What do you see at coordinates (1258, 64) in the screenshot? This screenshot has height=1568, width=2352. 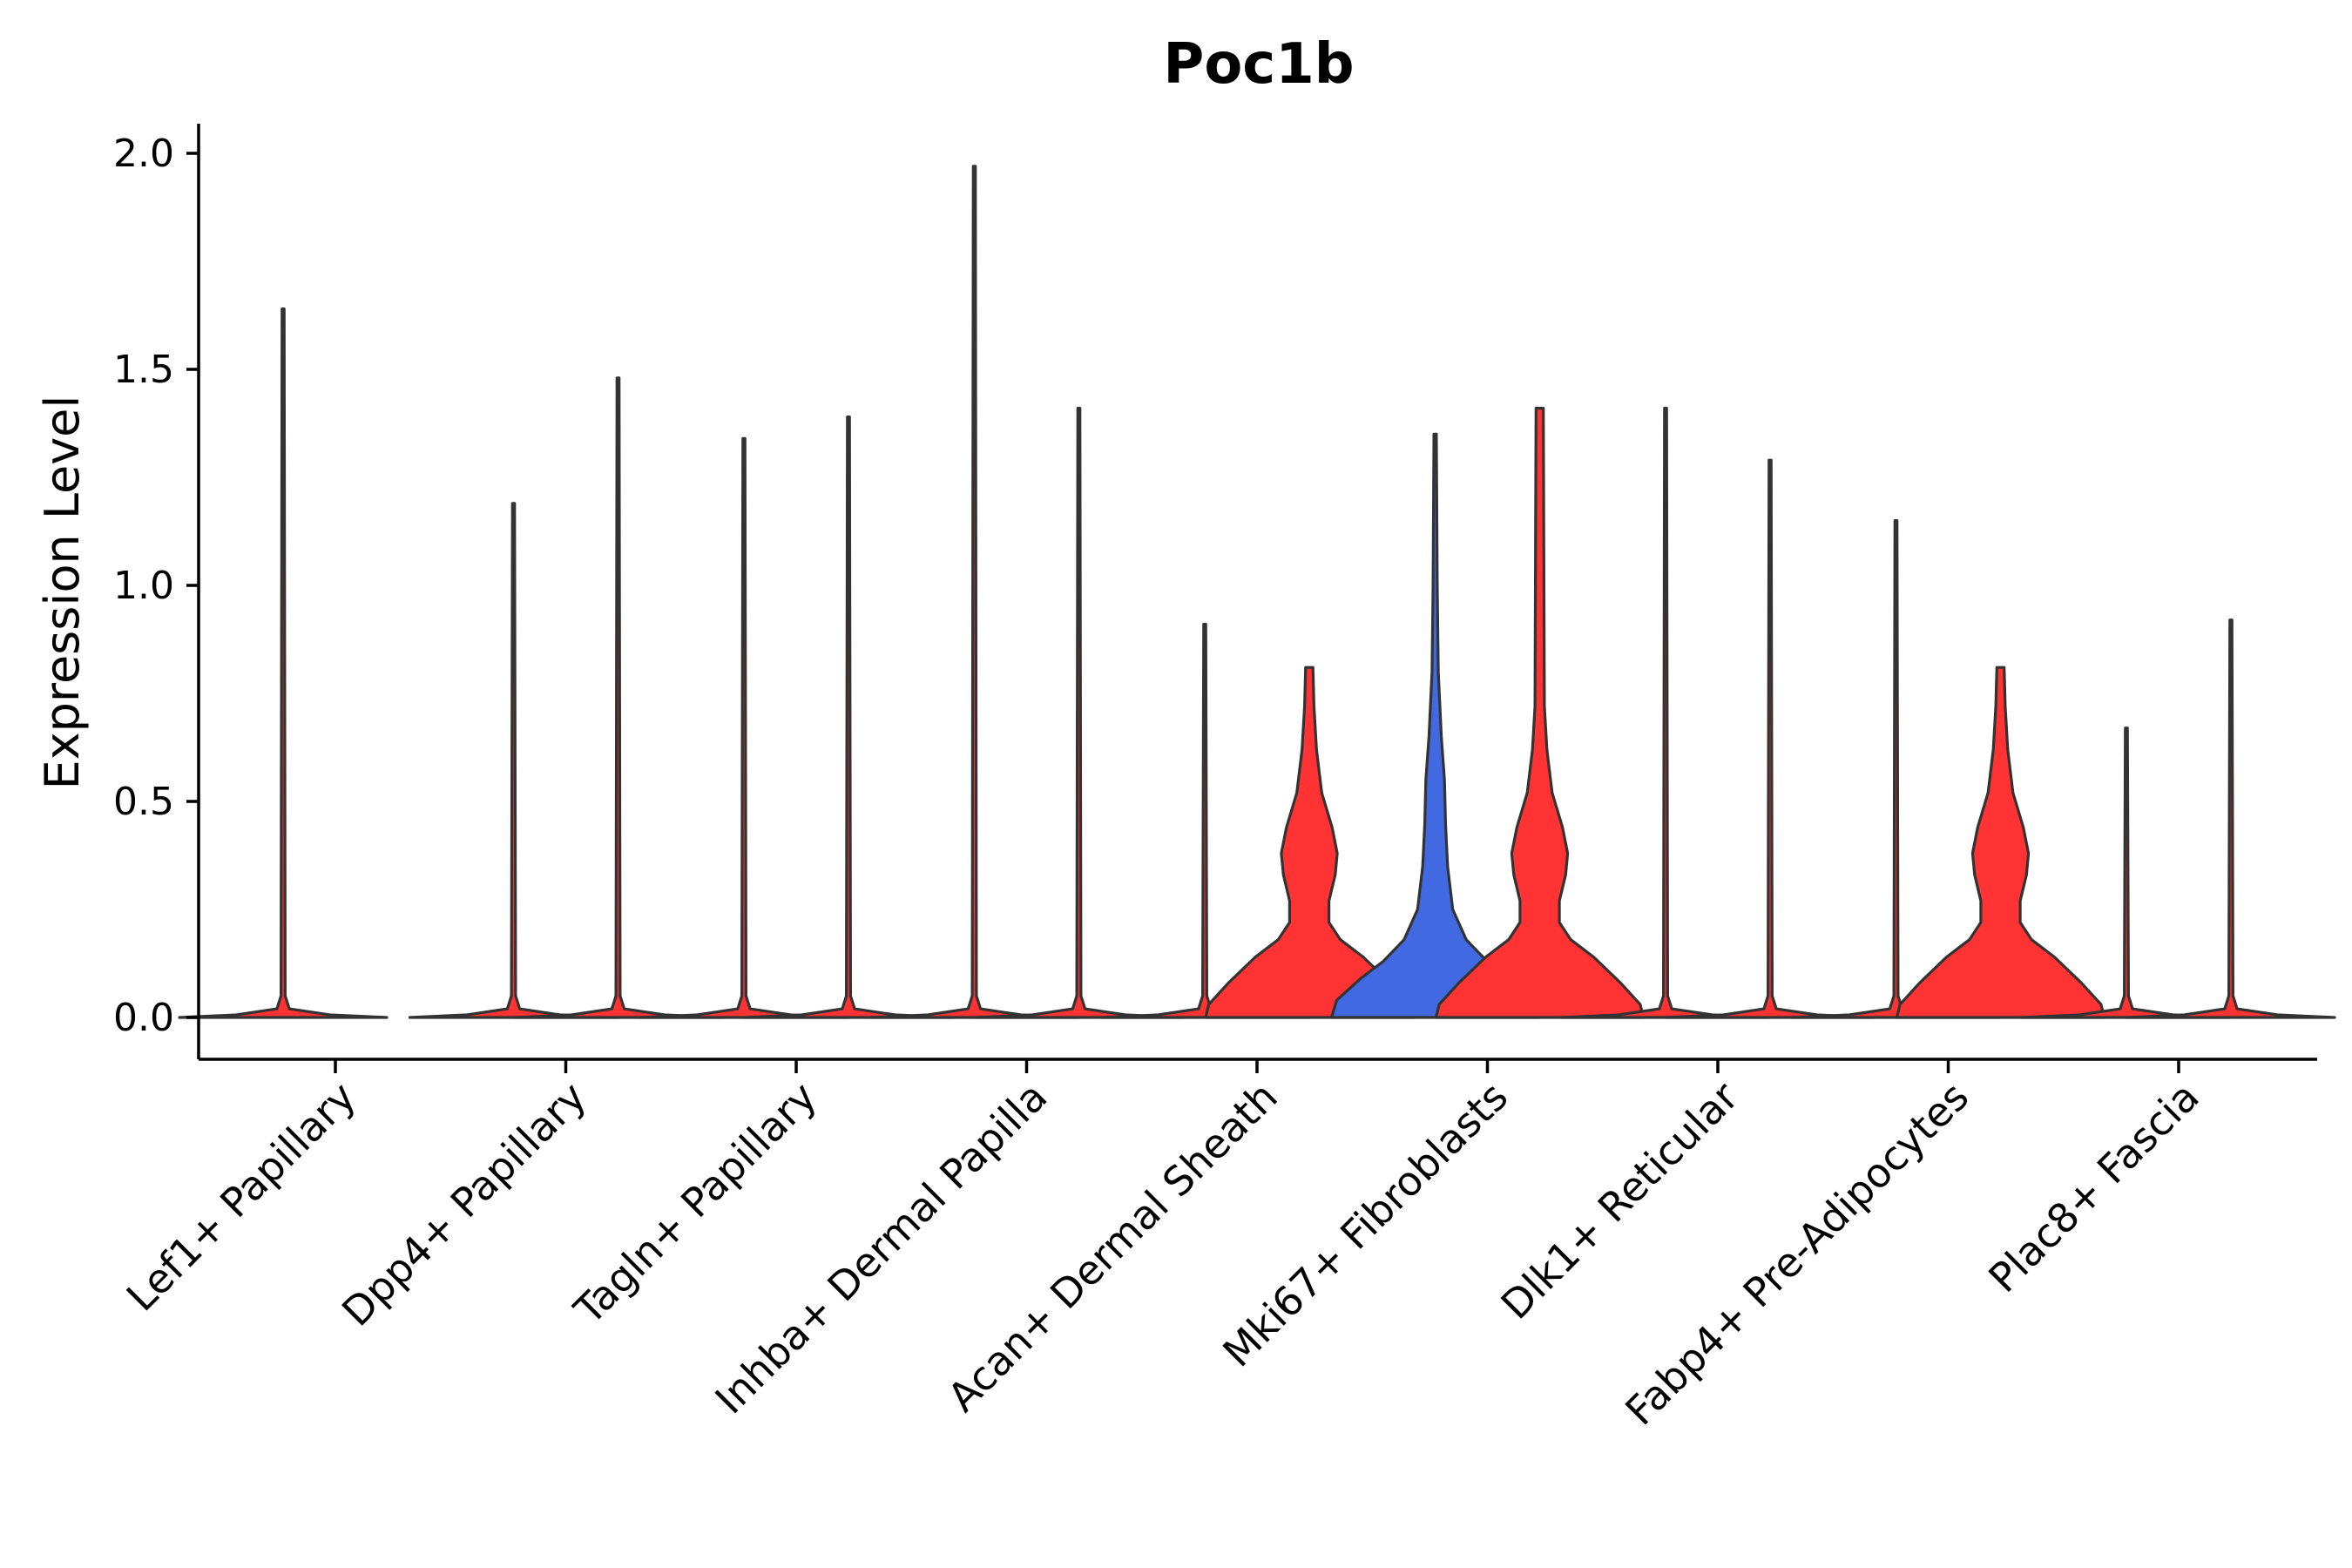 I see `chart-title: Poc1b` at bounding box center [1258, 64].